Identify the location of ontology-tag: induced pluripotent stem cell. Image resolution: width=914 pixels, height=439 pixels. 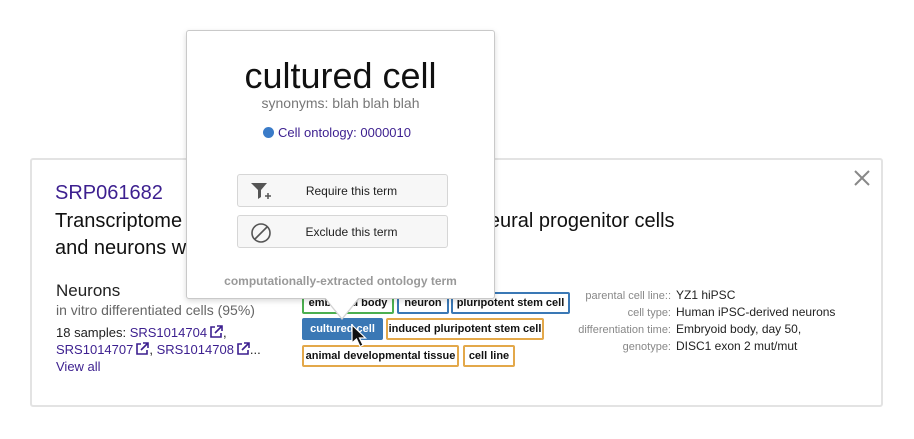
(465, 329).